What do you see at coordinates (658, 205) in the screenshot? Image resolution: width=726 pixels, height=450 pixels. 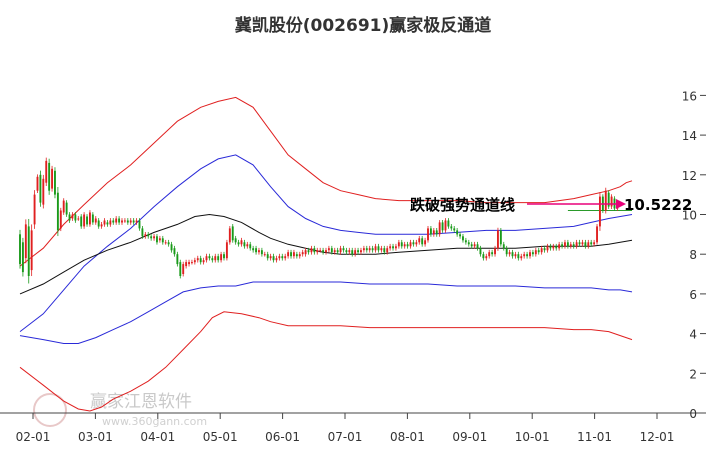 I see `annotation-value: 10.5222` at bounding box center [658, 205].